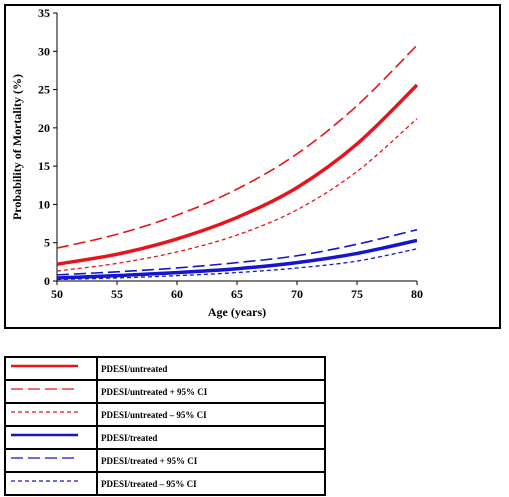 The image size is (509, 497). I want to click on legend-label: PDESI/treated – 95% CI, so click(211, 483).